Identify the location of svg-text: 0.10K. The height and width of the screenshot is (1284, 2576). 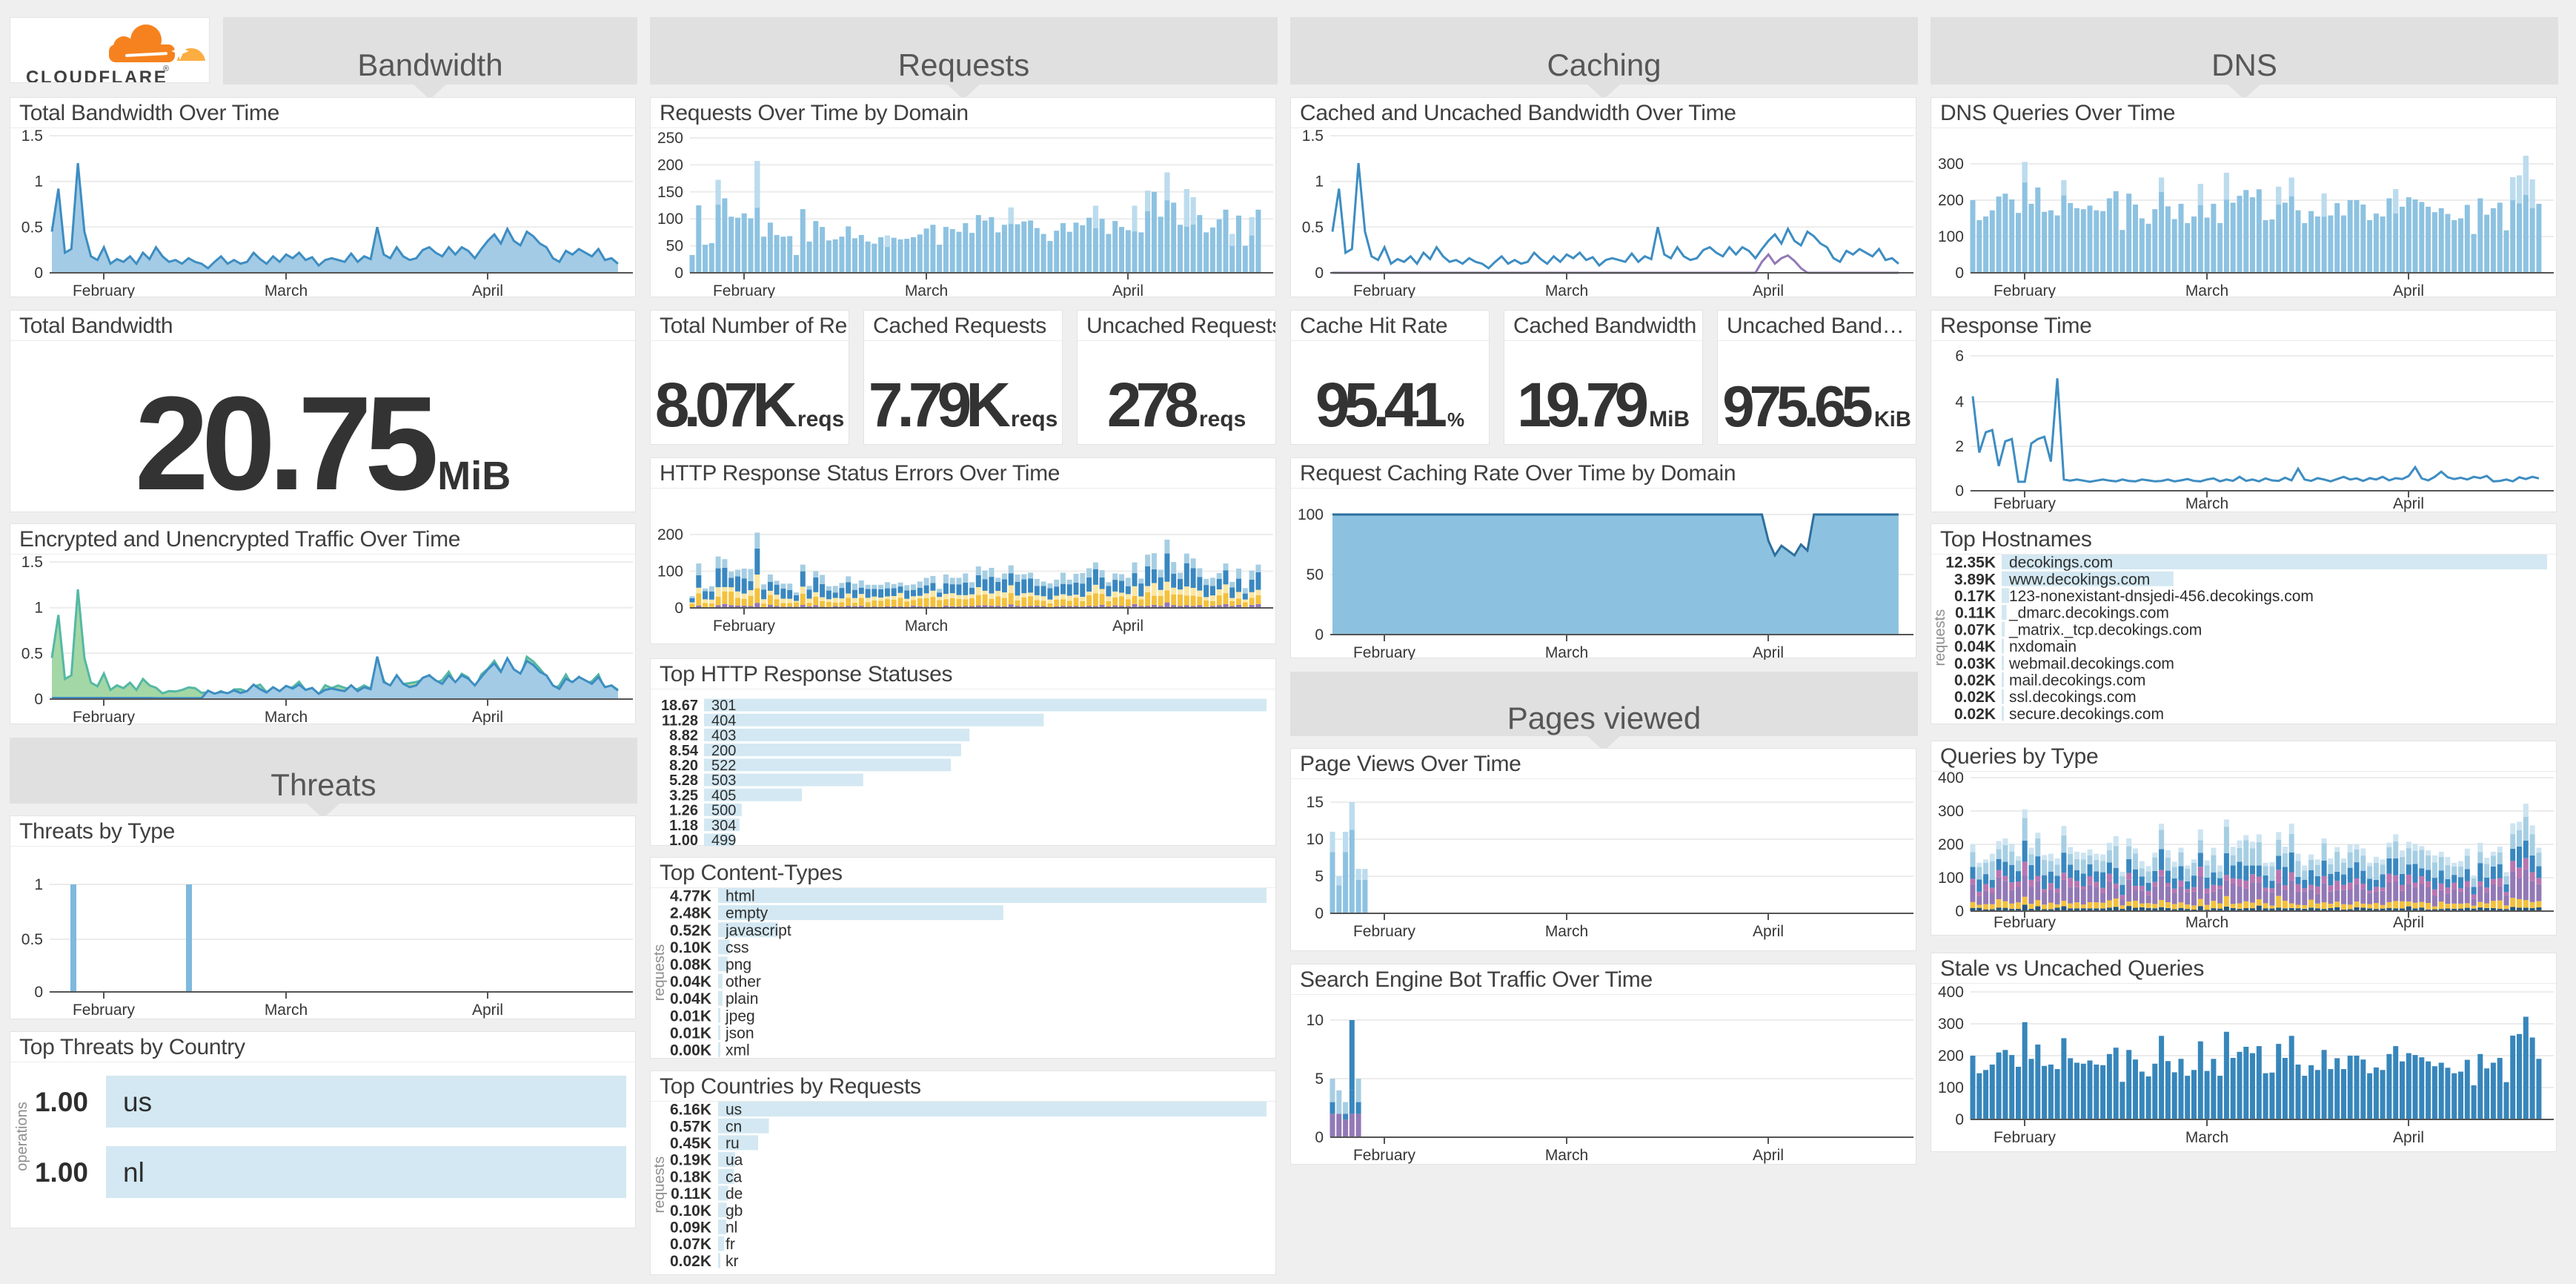
(690, 948).